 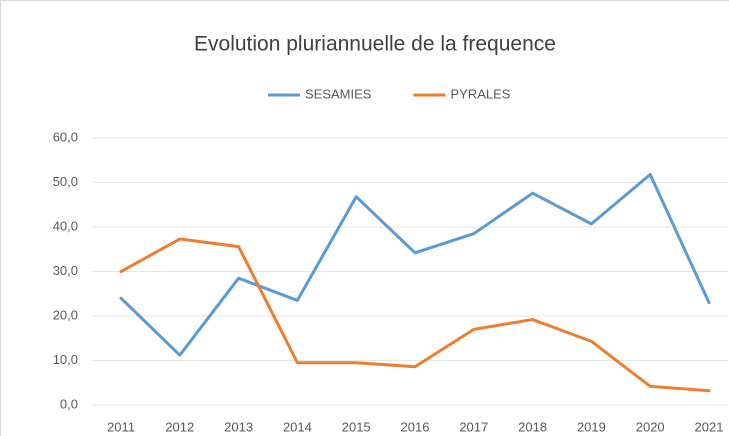 I want to click on x-tick-label: 2018, so click(x=532, y=426).